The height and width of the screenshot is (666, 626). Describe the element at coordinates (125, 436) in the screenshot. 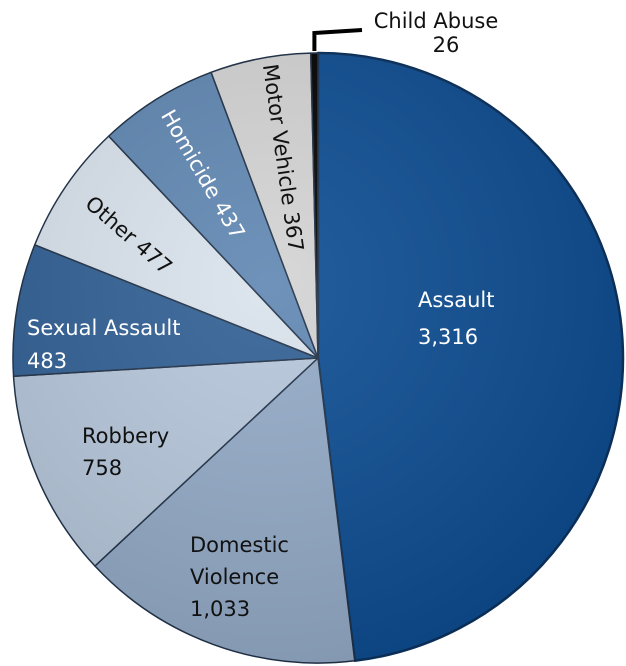

I see `label-robbery: Robbery` at that location.